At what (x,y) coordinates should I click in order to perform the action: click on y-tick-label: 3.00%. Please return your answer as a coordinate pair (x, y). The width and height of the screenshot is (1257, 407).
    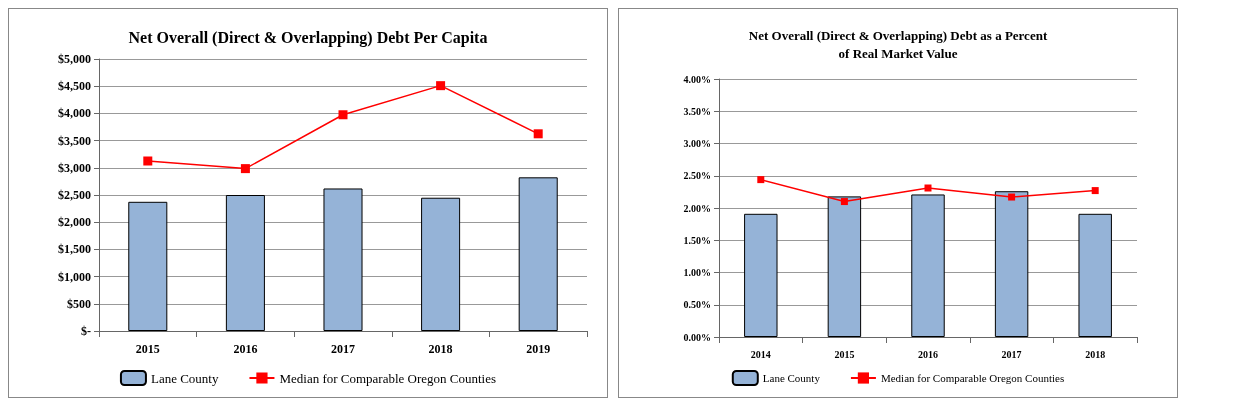
    Looking at the image, I should click on (697, 143).